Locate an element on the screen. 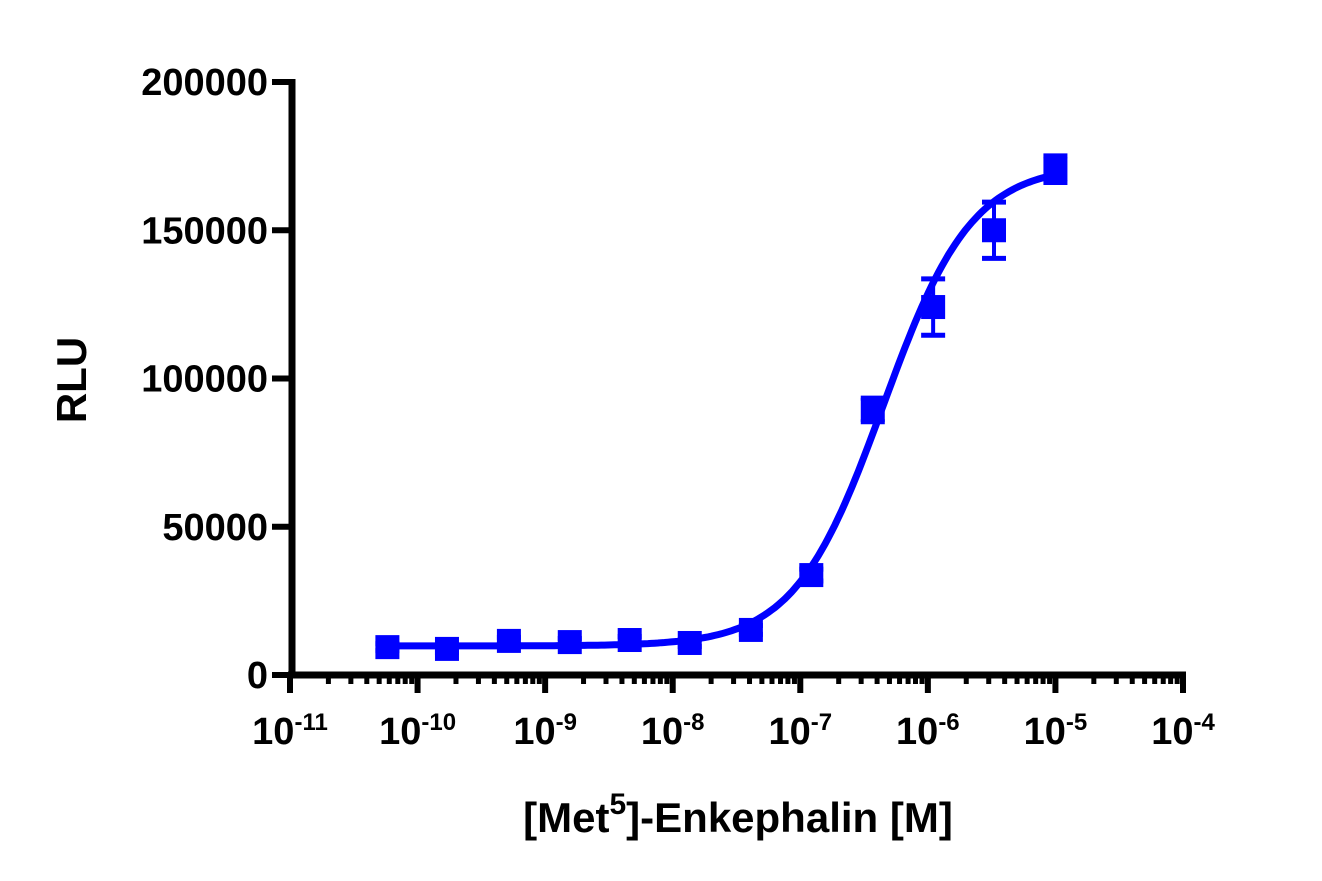  x-tick-label: 10⁻⁹ is located at coordinates (545, 731).